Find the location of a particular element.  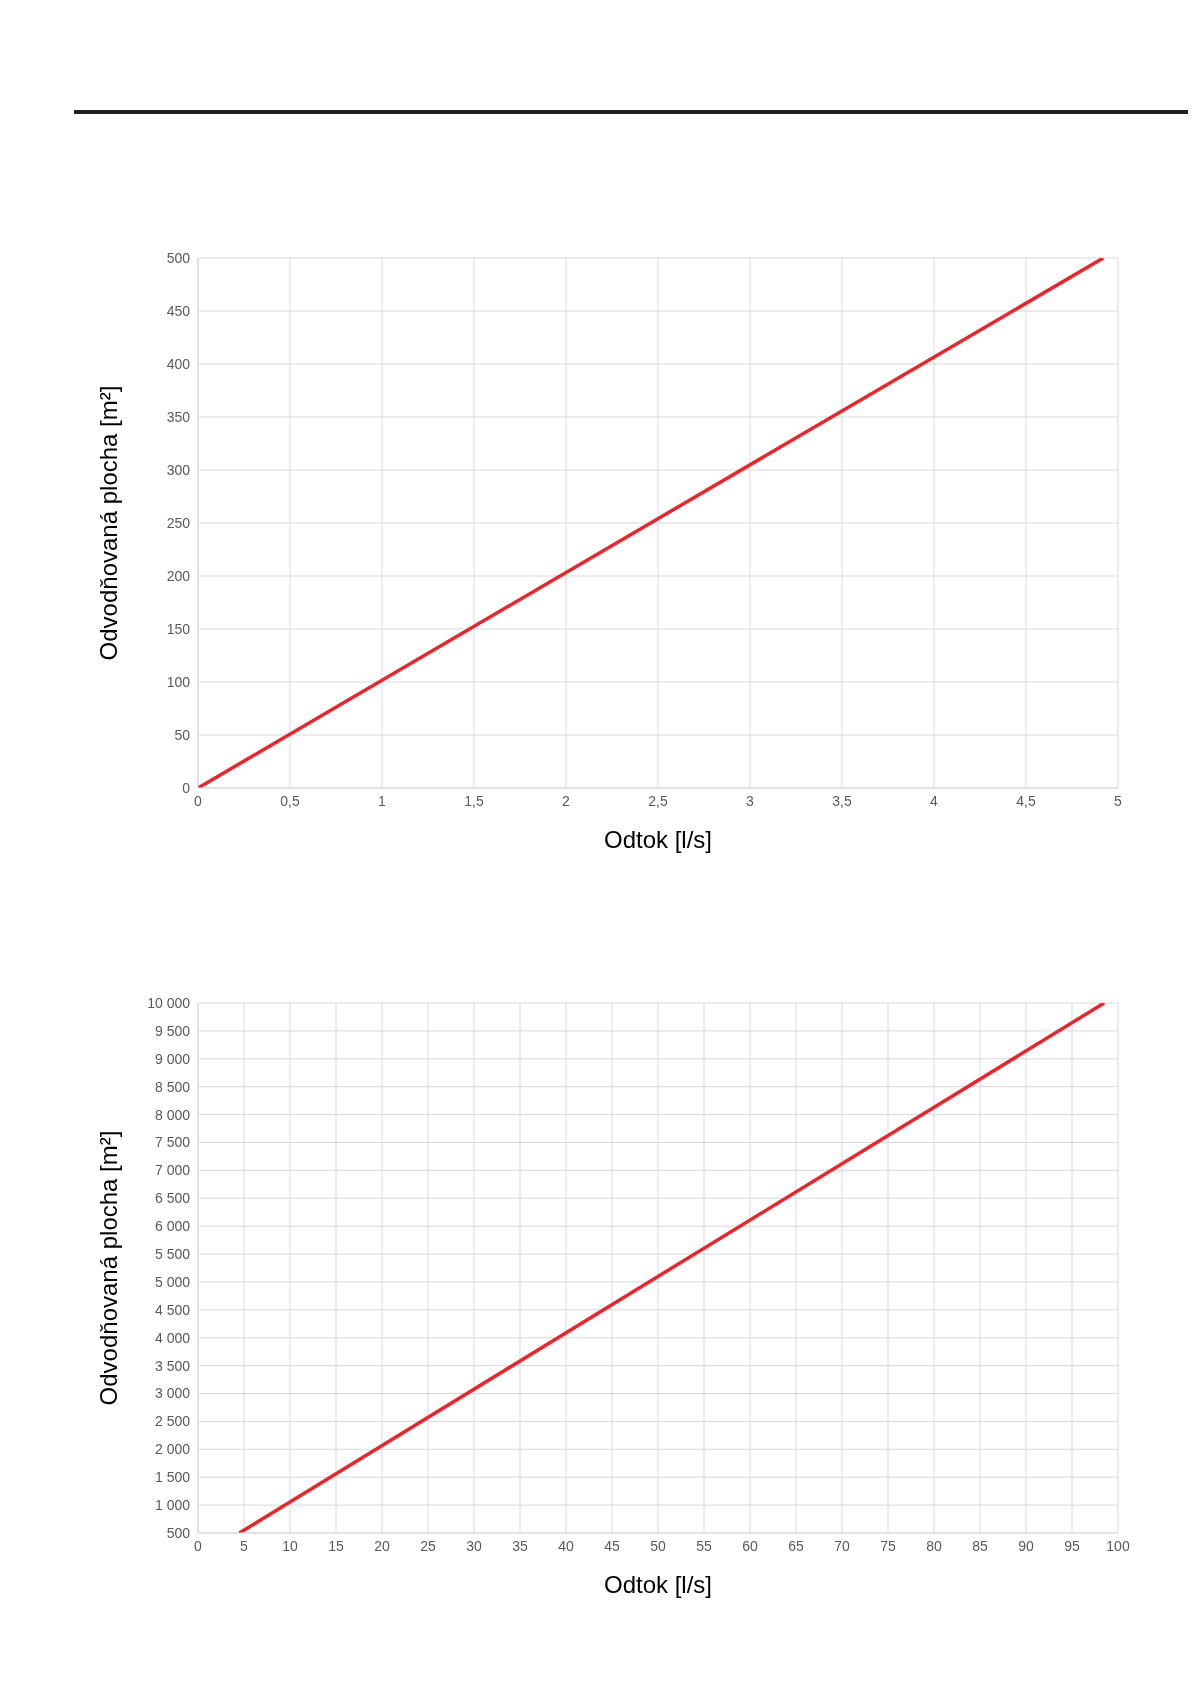

y-tick-label: 9 000 is located at coordinates (172, 1058).